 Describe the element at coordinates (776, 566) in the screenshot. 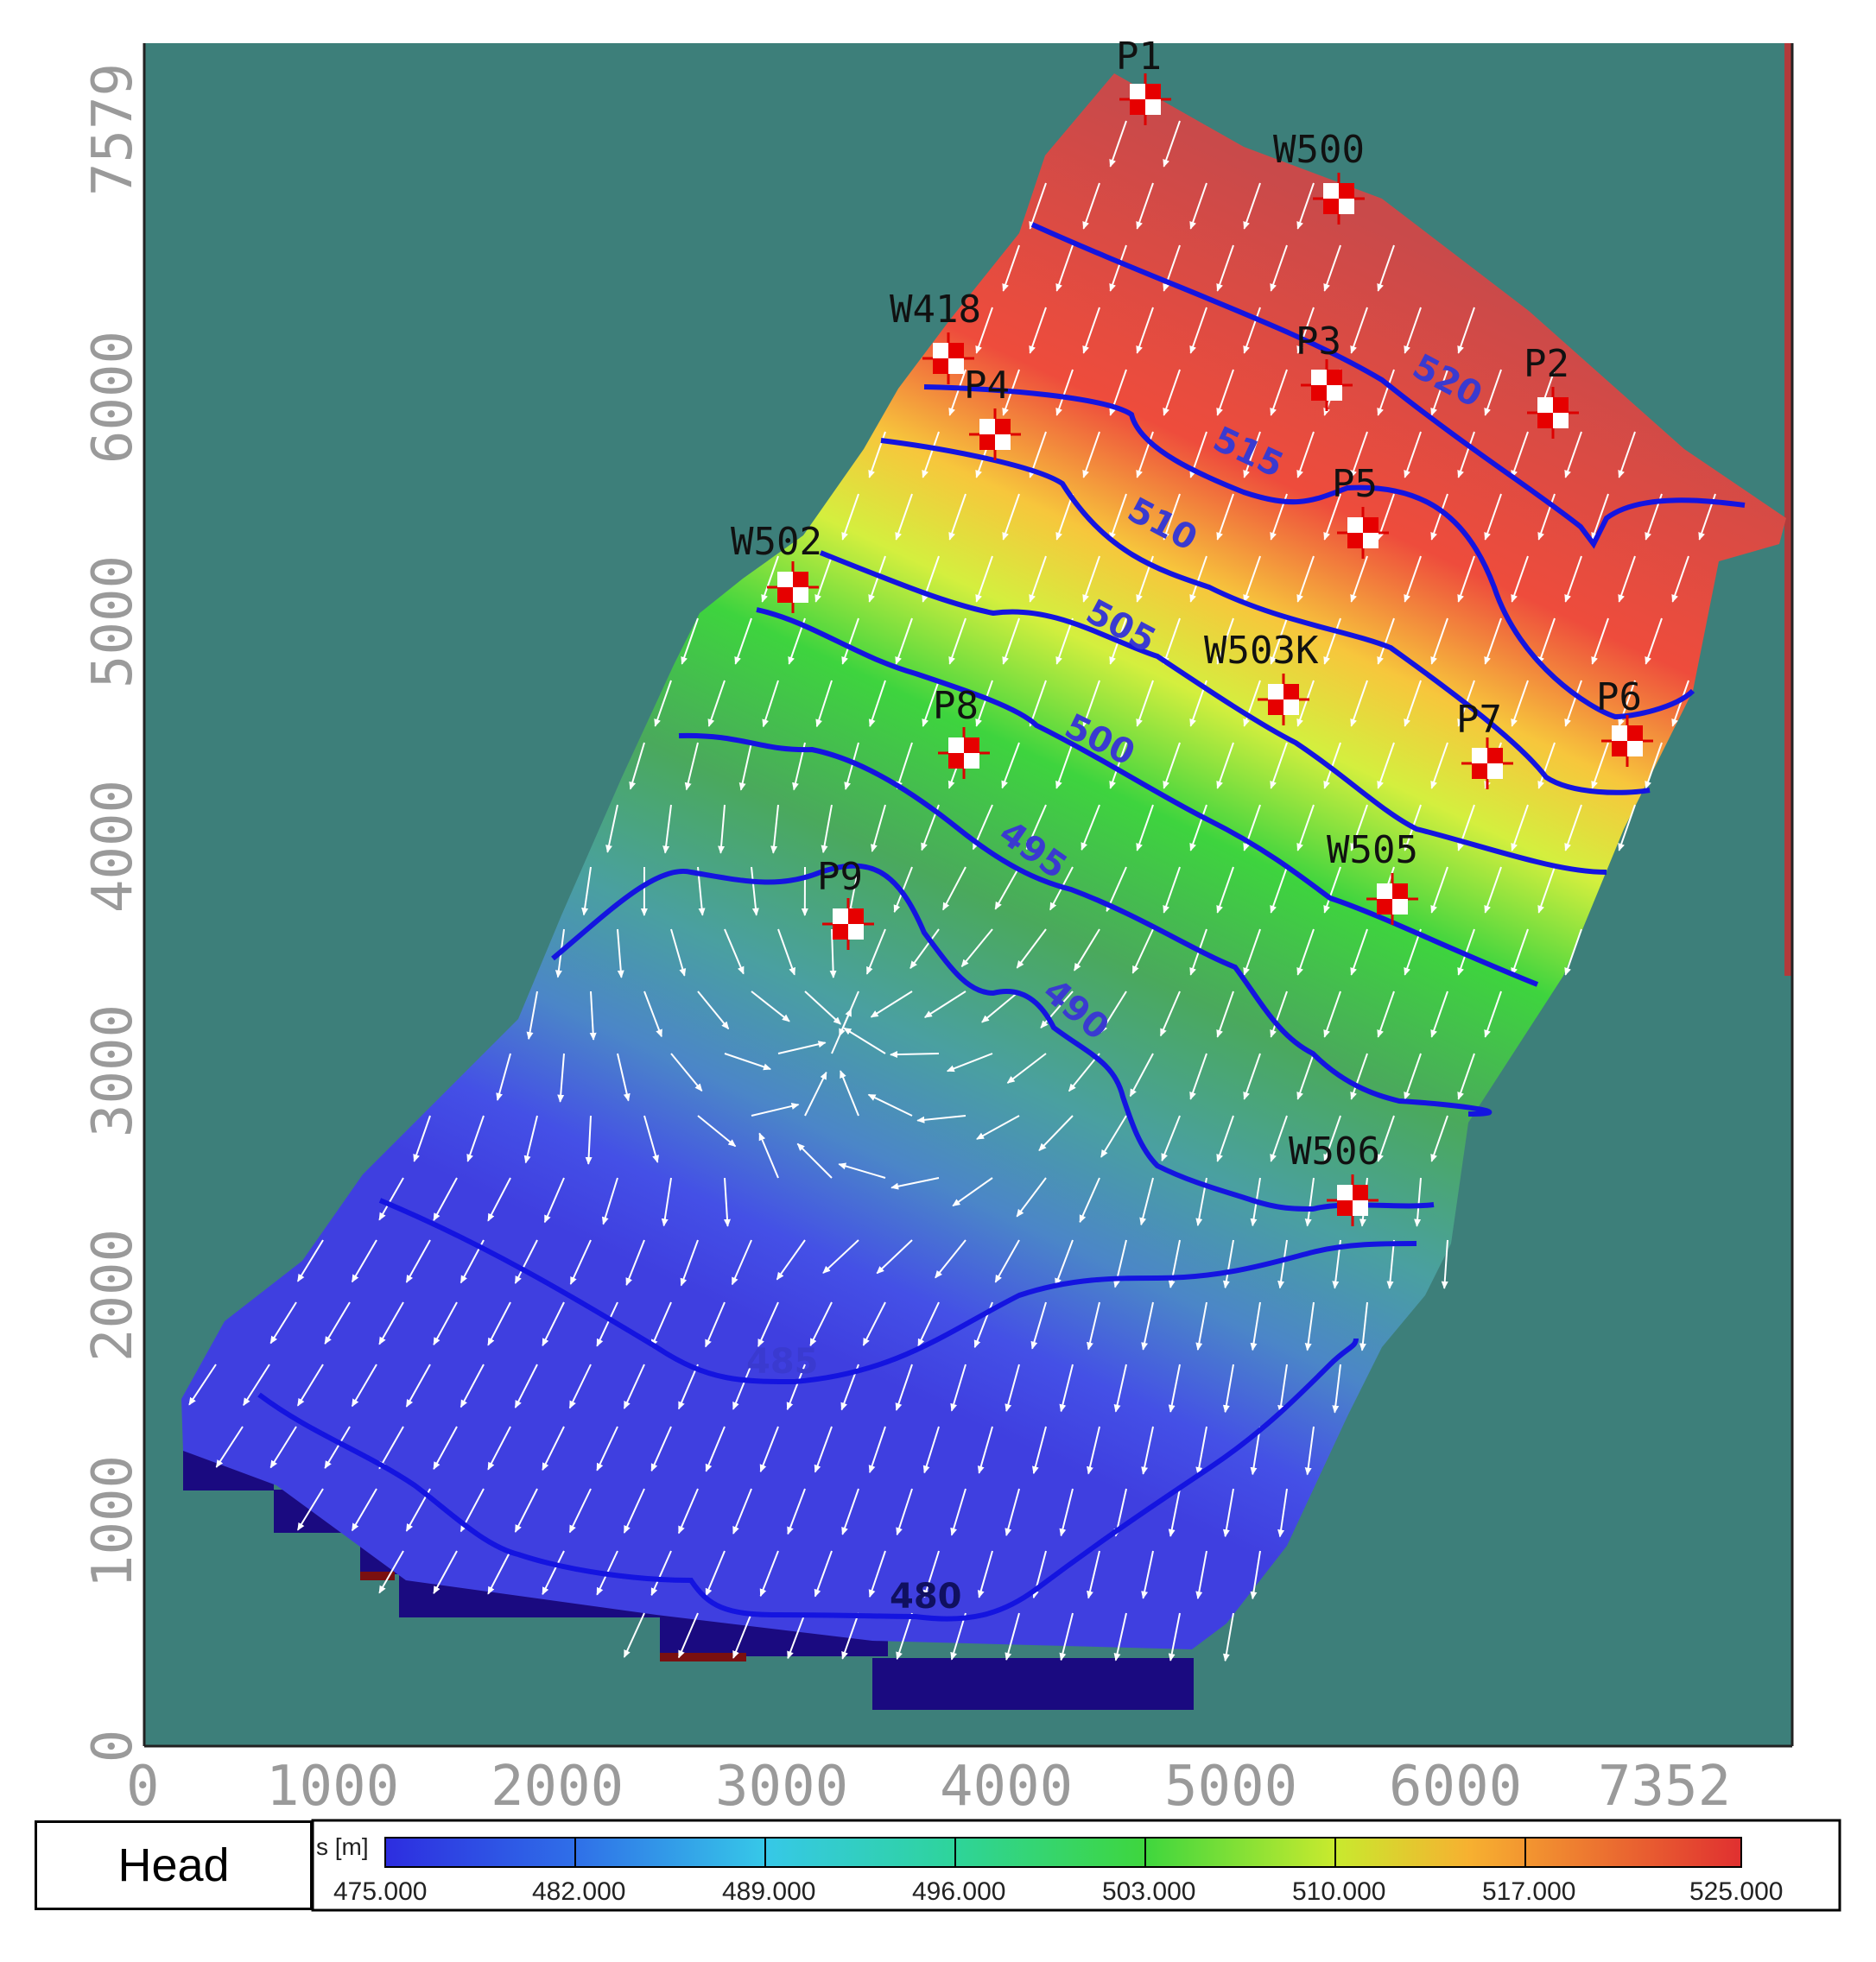

I see `well-marker: W502` at that location.